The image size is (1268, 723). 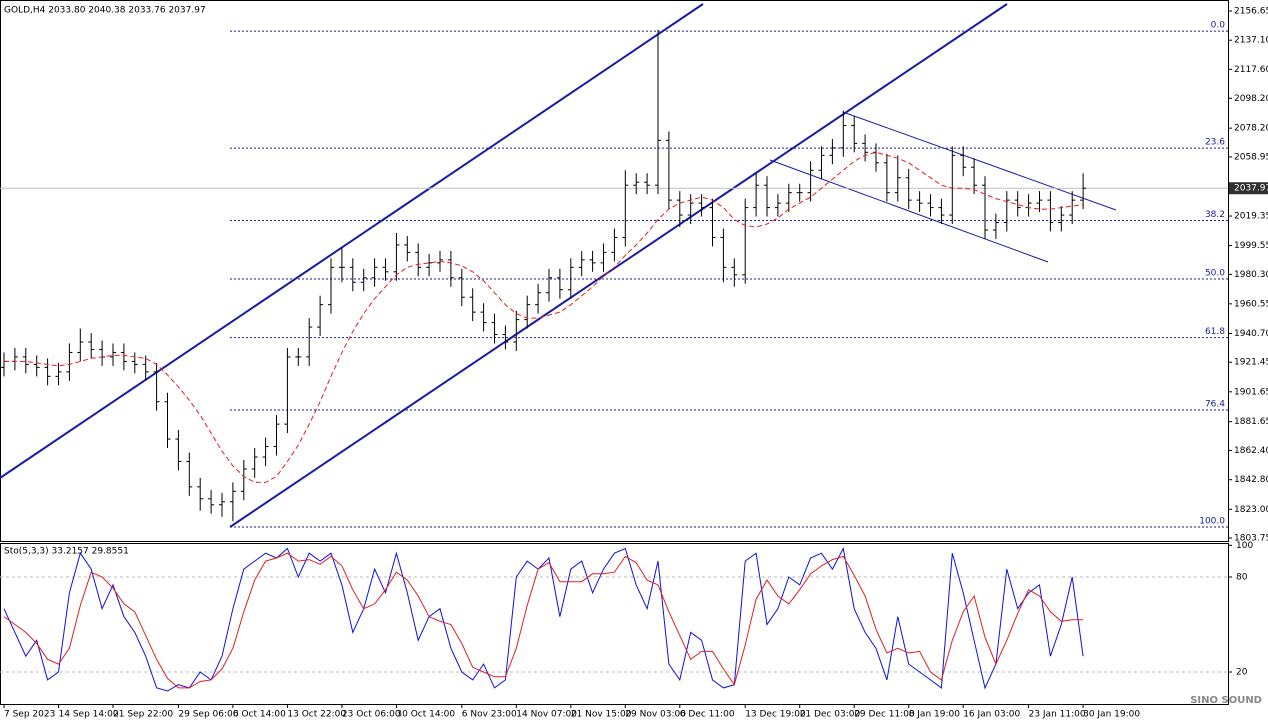 I want to click on down-channel-upper, so click(x=979, y=161).